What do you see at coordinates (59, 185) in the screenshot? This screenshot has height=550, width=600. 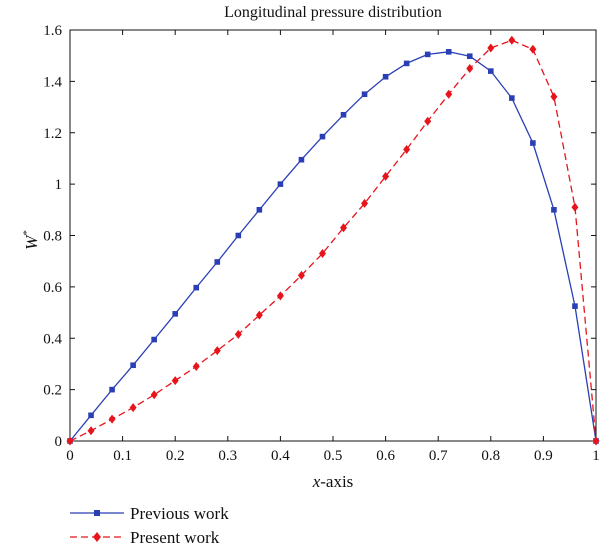 I see `y-tick-label: 1` at bounding box center [59, 185].